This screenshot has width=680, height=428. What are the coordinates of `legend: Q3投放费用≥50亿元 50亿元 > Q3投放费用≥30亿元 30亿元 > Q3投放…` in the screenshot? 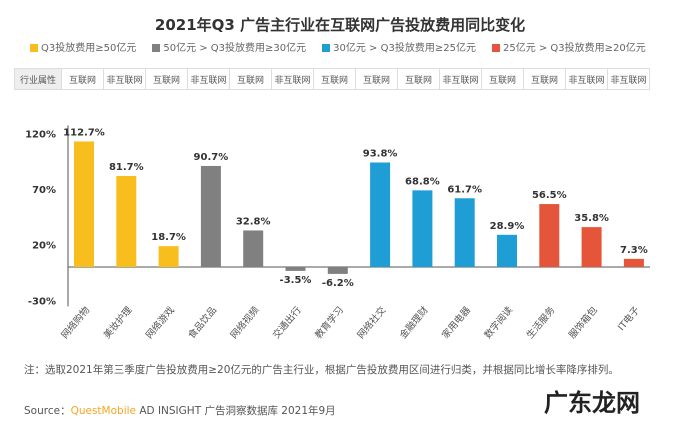 It's located at (350, 46).